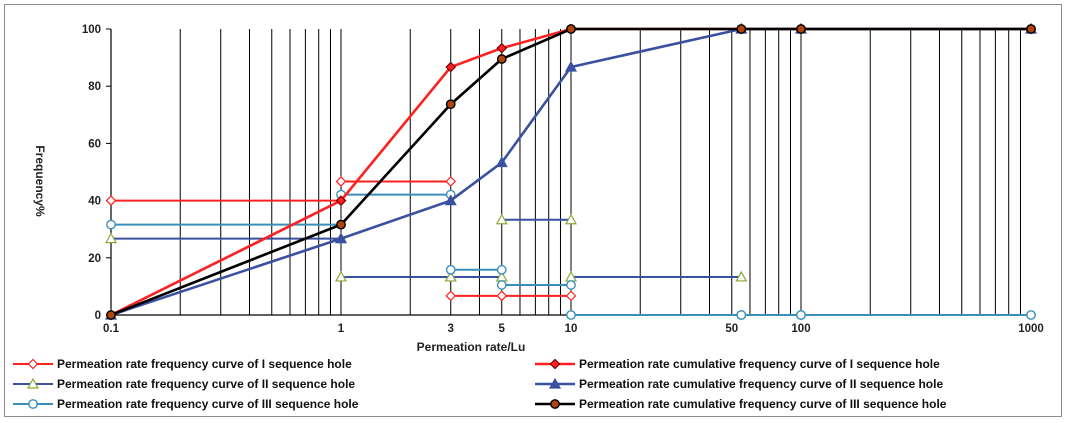  What do you see at coordinates (98, 316) in the screenshot?
I see `y-tick-label: 0` at bounding box center [98, 316].